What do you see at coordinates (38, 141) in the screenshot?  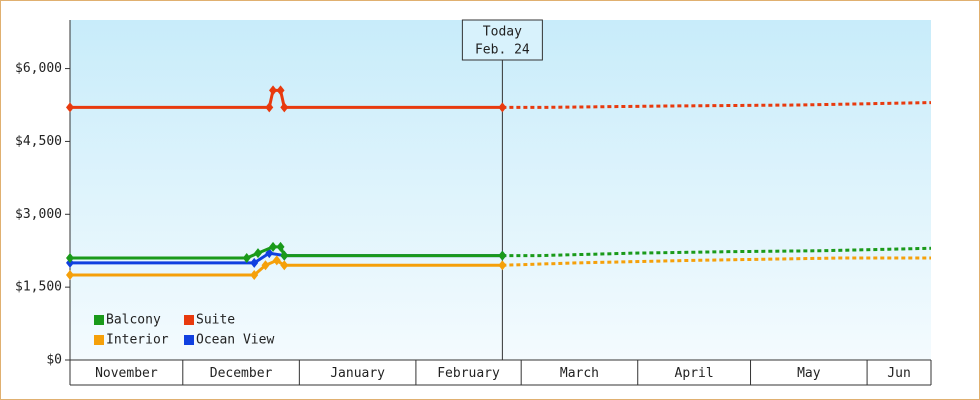 I see `y-tick-label: $4,500` at bounding box center [38, 141].